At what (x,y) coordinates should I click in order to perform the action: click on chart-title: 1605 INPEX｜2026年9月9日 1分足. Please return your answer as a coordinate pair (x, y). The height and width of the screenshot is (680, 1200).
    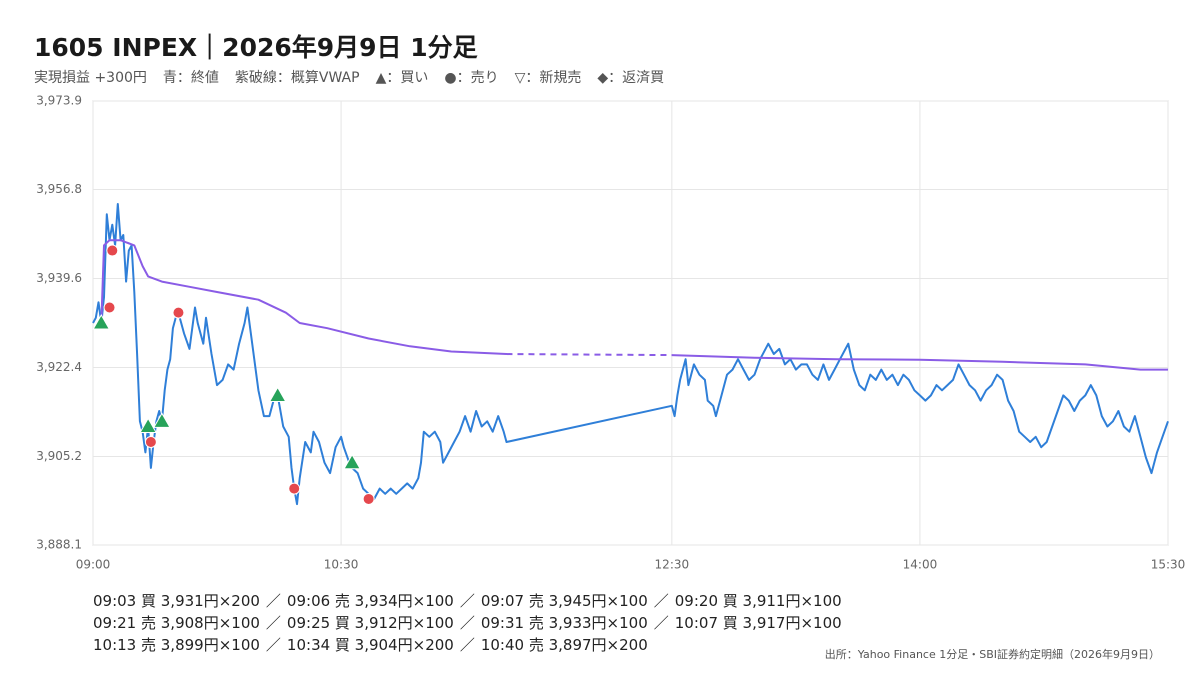
    Looking at the image, I should click on (256, 47).